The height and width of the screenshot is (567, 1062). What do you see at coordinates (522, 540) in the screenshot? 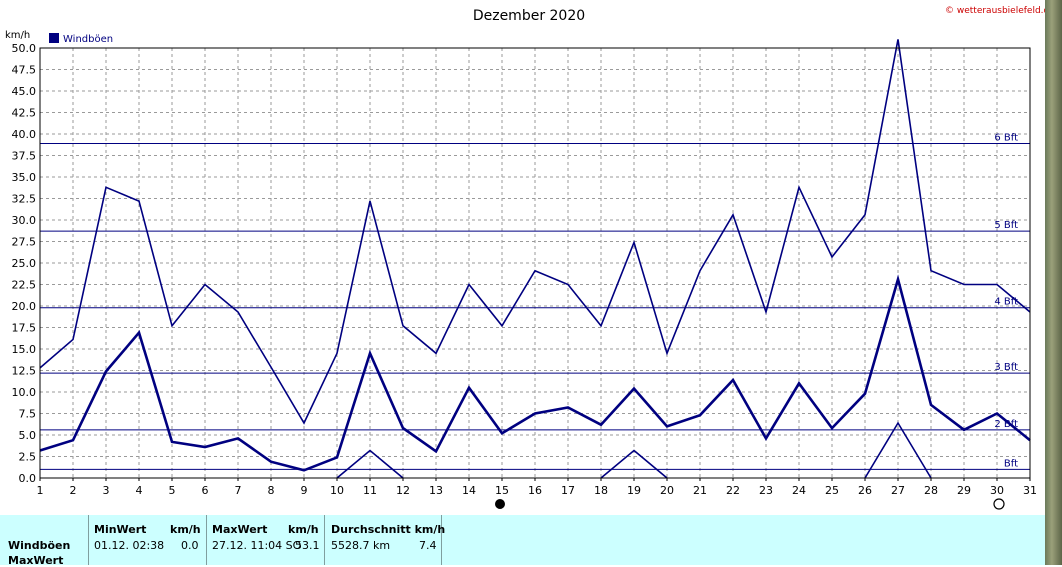
I see `summary-table` at bounding box center [522, 540].